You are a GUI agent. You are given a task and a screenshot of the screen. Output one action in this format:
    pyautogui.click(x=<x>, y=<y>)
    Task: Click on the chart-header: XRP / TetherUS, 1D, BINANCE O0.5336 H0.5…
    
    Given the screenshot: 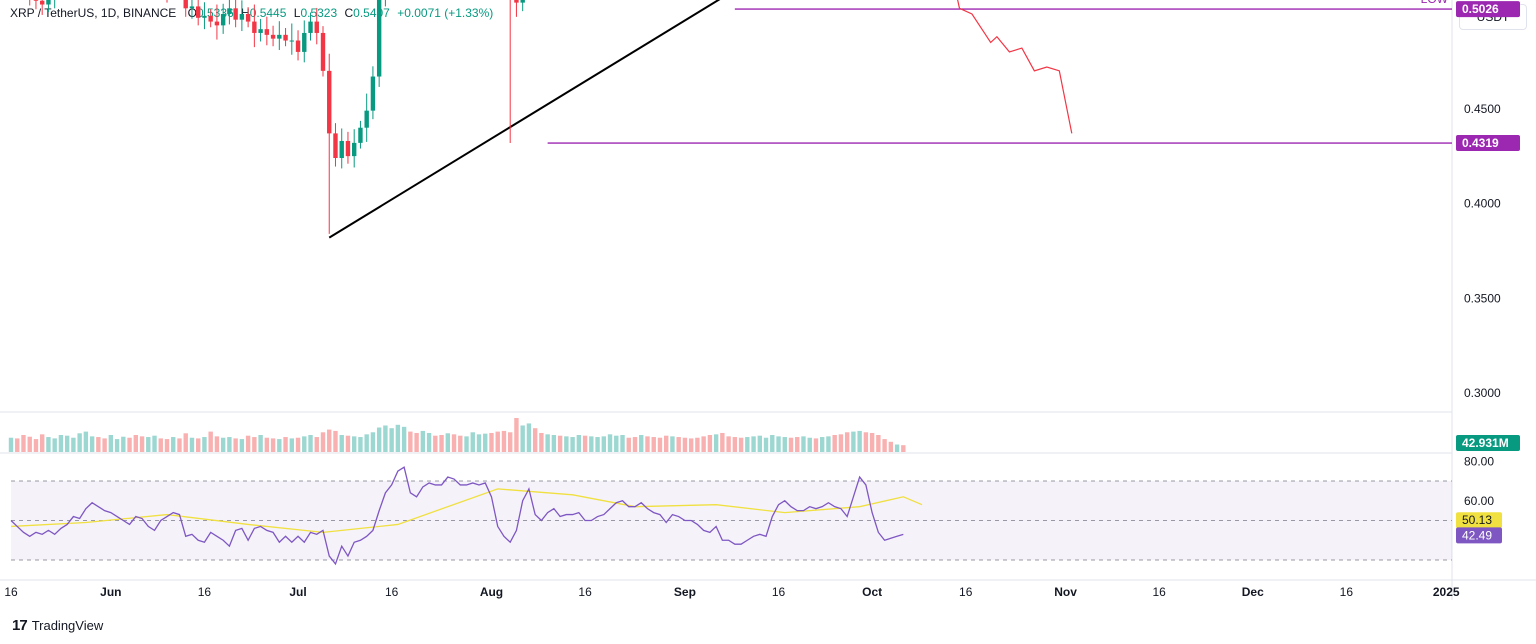 What is the action you would take?
    pyautogui.click(x=251, y=13)
    